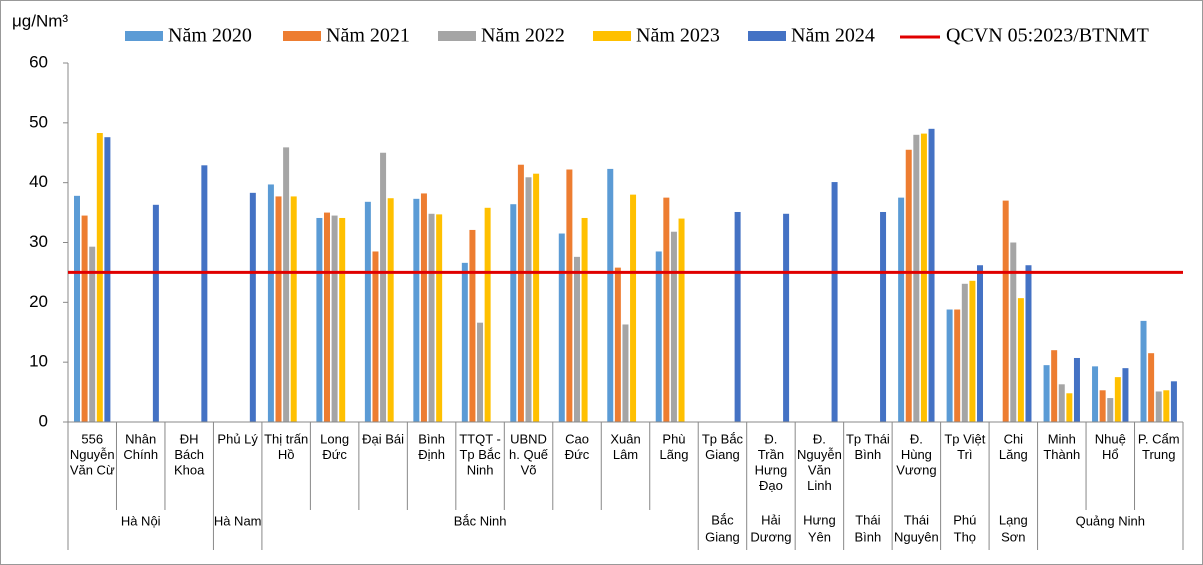 The image size is (1203, 565). Describe the element at coordinates (237, 438) in the screenshot. I see `x-tick-label: Phủ Lý` at that location.